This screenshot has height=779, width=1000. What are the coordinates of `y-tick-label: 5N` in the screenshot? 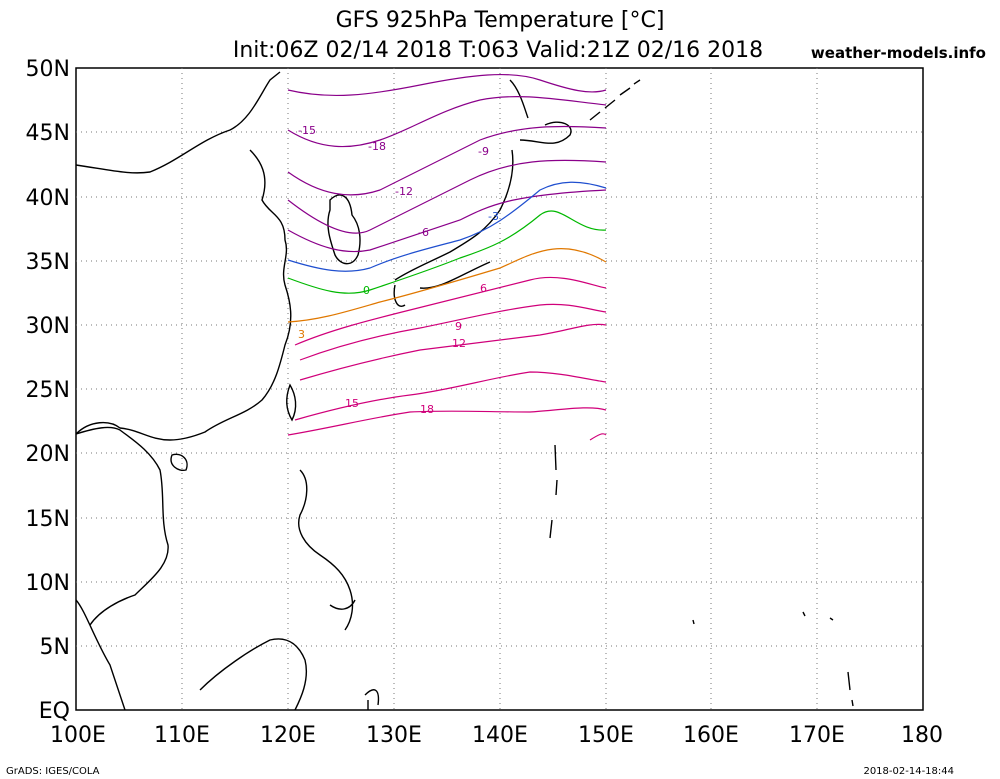 It's located at (55, 647).